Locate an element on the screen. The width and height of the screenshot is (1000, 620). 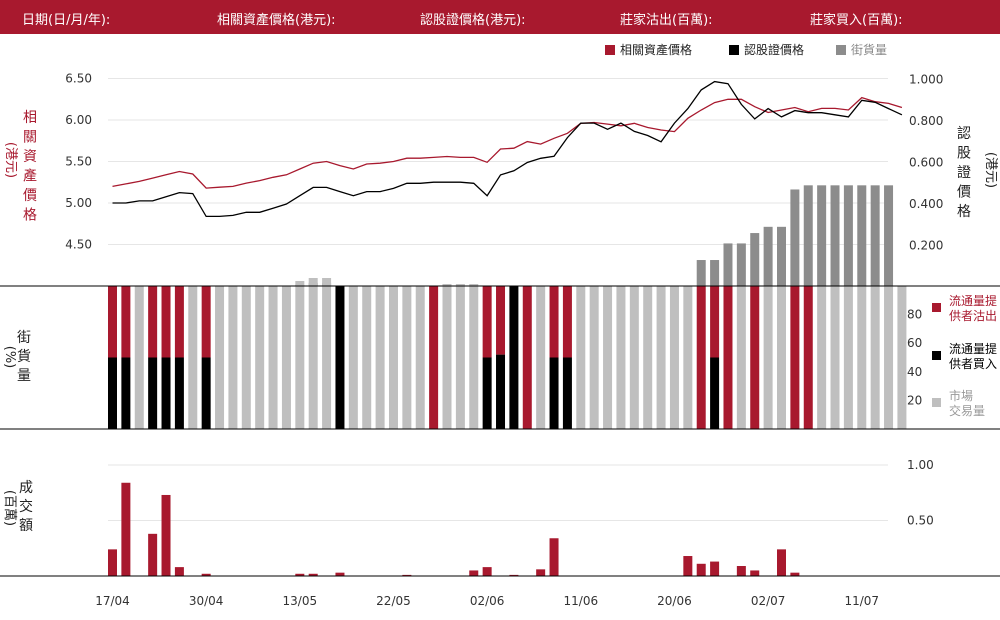
left-axis-title-char: 相 is located at coordinates (30, 118).